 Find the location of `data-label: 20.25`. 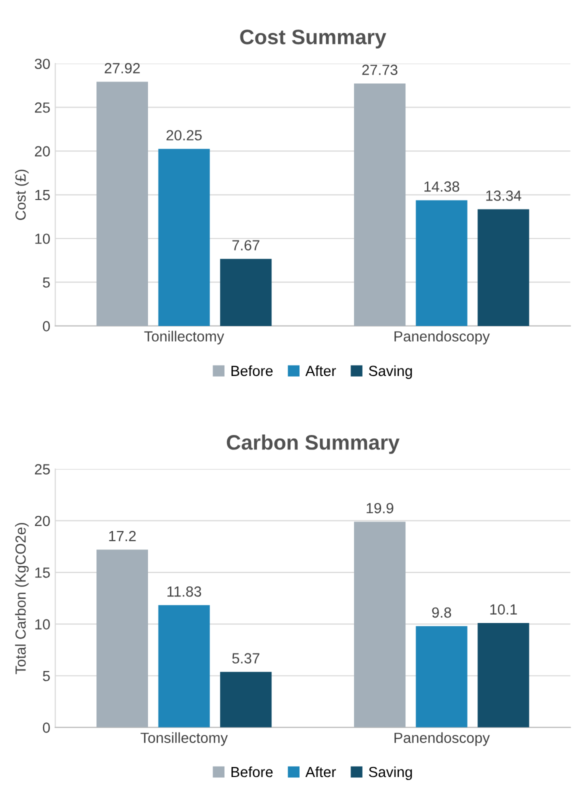

data-label: 20.25 is located at coordinates (184, 135).